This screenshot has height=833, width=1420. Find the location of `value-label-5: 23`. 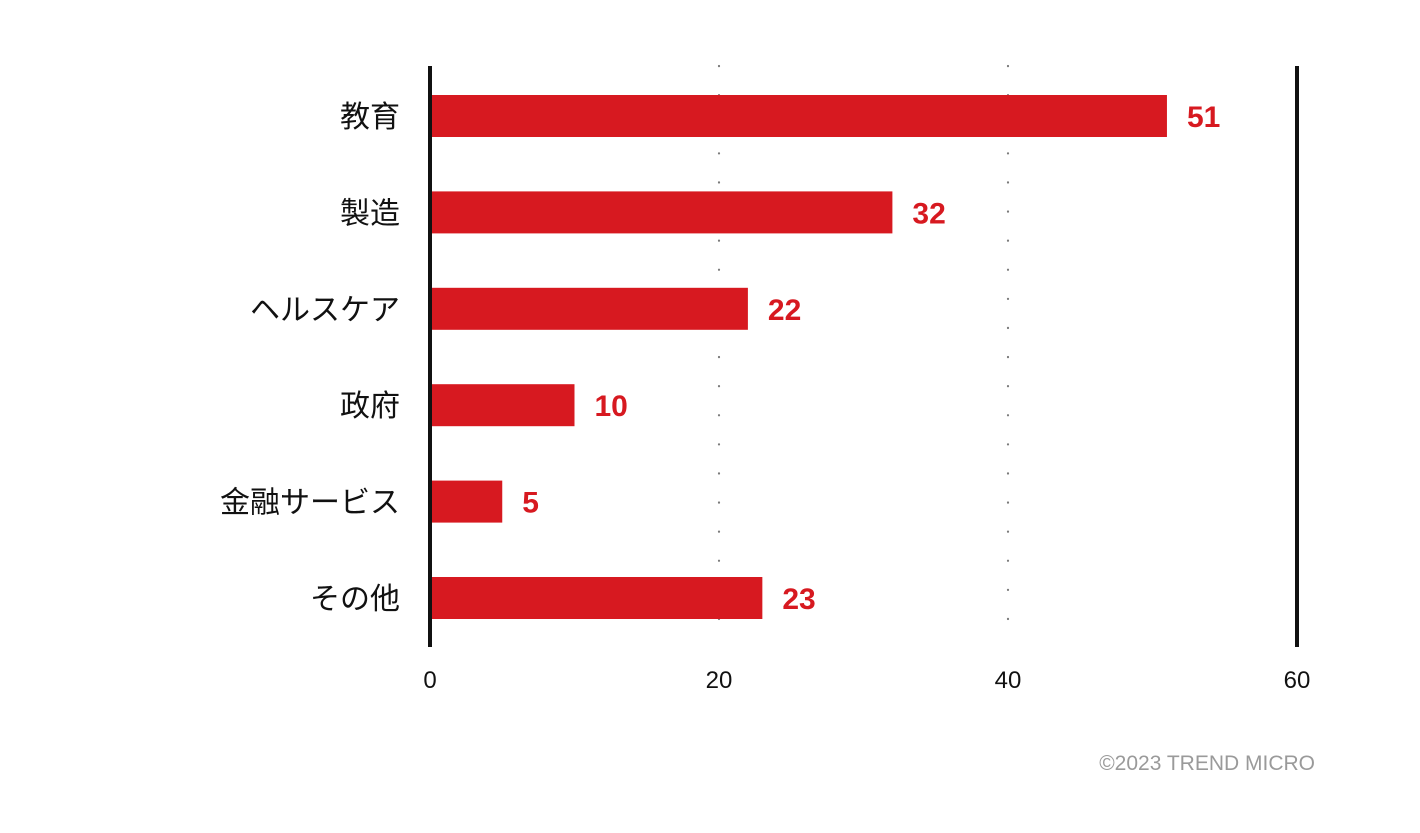

value-label-5: 23 is located at coordinates (798, 599).